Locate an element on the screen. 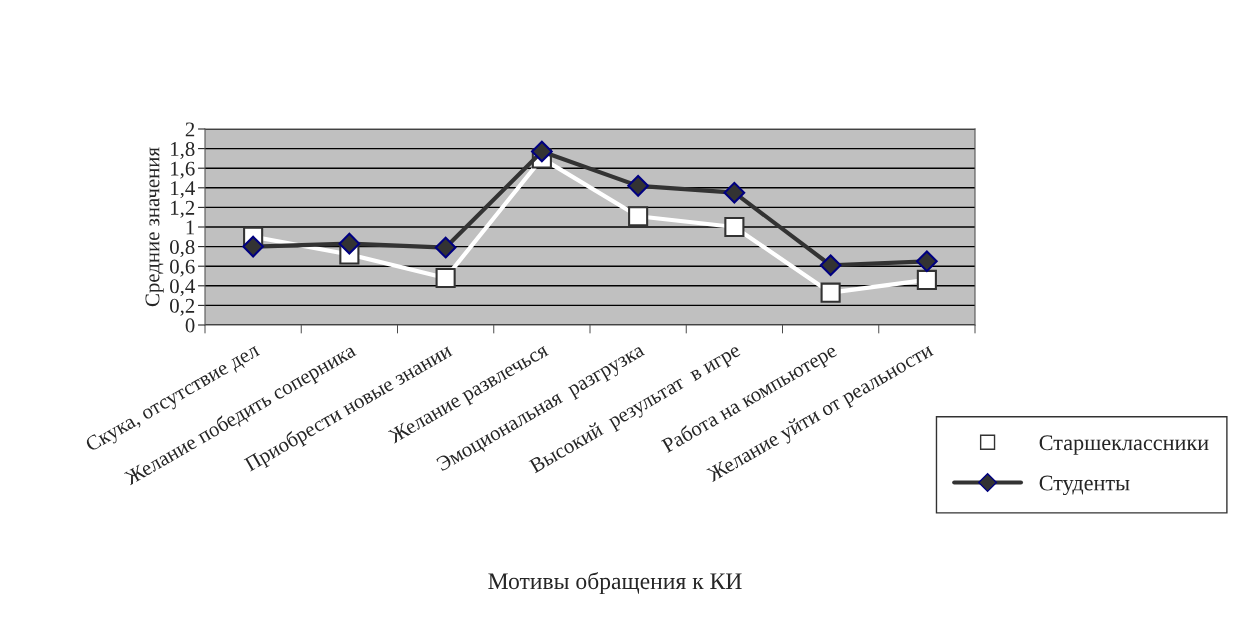 The height and width of the screenshot is (621, 1242). y-tick-label: 0,8 is located at coordinates (182, 248).